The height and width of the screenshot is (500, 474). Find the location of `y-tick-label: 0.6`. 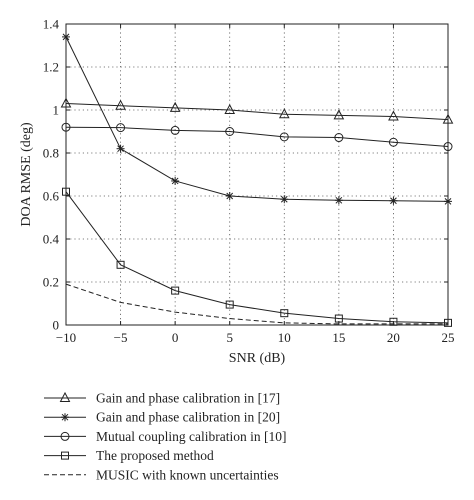

y-tick-label: 0.6 is located at coordinates (51, 196).